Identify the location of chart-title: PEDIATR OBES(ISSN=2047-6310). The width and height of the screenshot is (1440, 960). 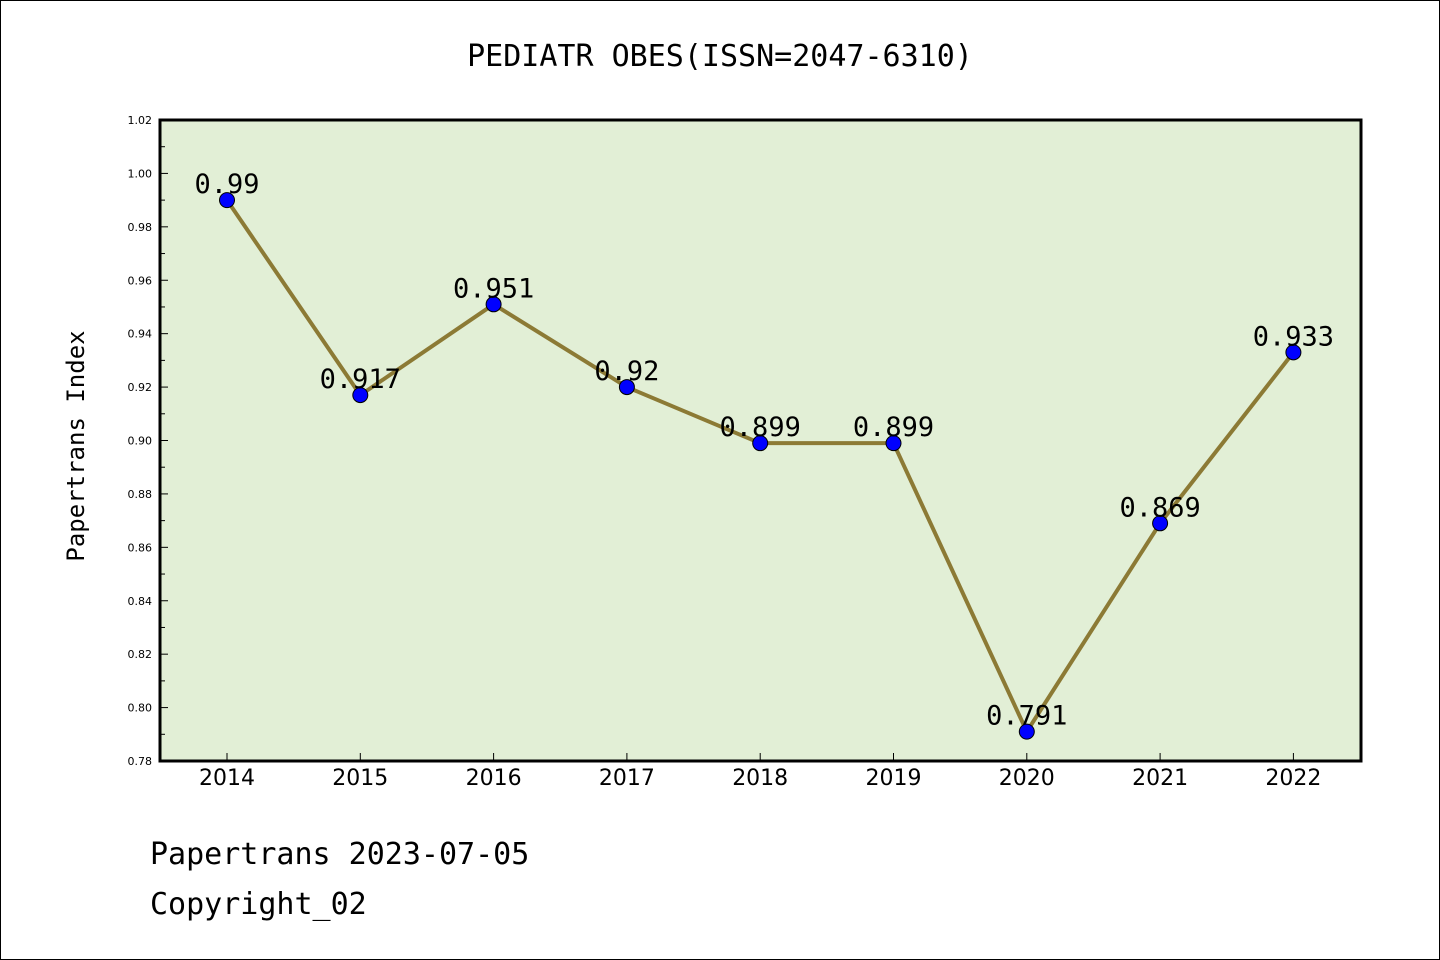
(720, 56).